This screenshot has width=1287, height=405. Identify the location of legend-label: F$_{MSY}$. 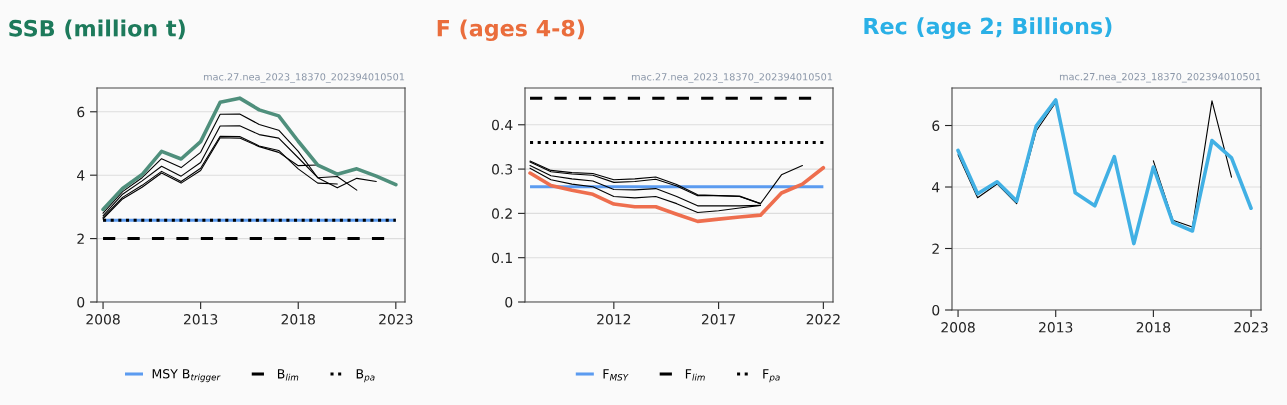
(616, 375).